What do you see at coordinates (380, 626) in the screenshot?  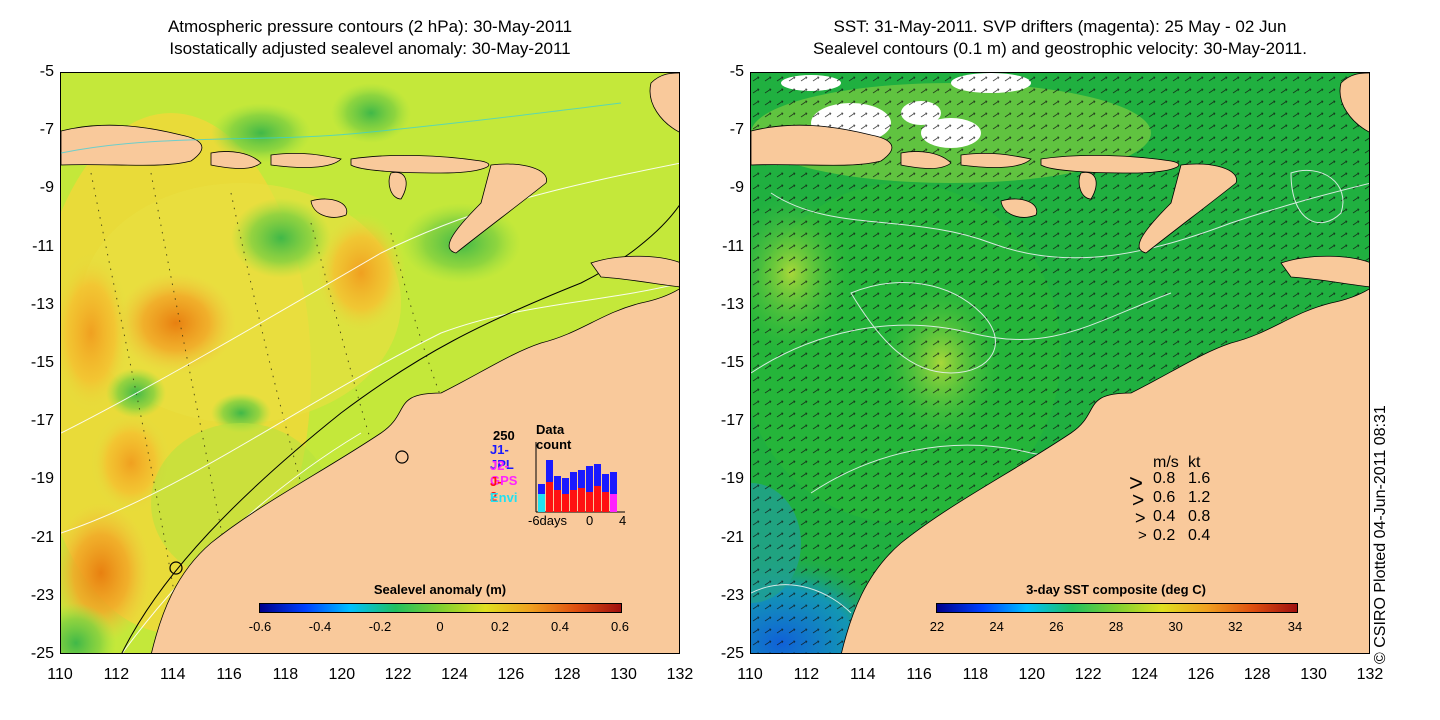 I see `ssh-colorbar-tick: -0.2` at bounding box center [380, 626].